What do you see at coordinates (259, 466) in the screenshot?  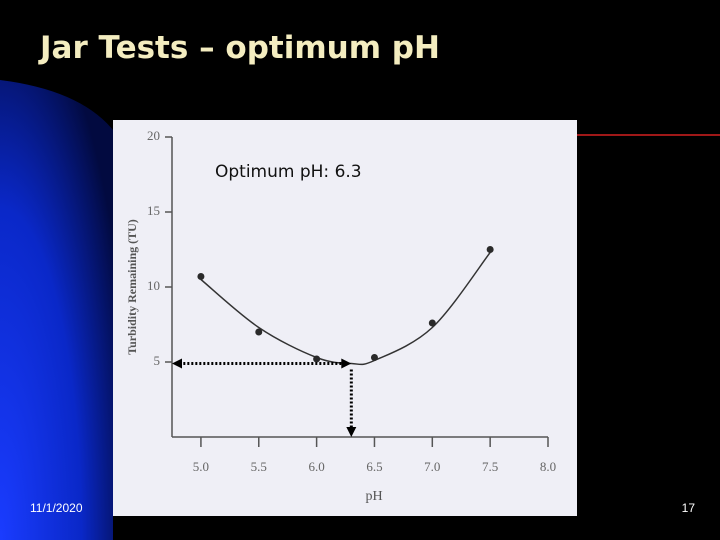 I see `x-tick-label: 5.5` at bounding box center [259, 466].